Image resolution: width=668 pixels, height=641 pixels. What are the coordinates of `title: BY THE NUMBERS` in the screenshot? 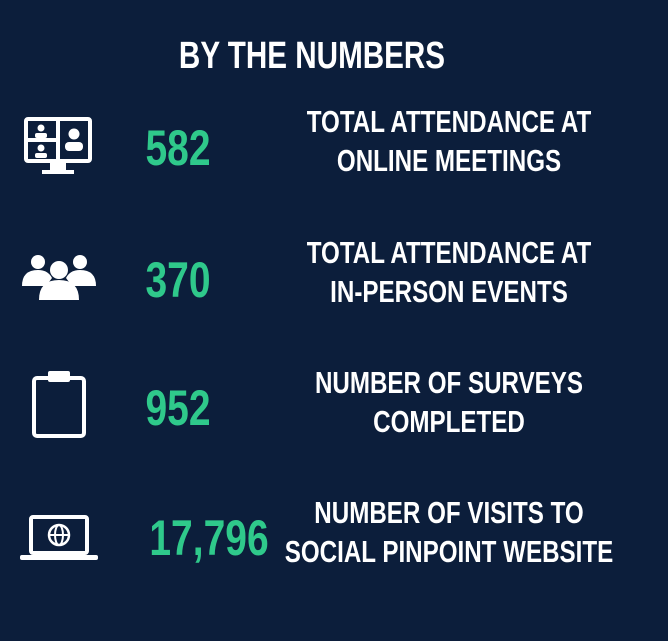 It's located at (312, 56).